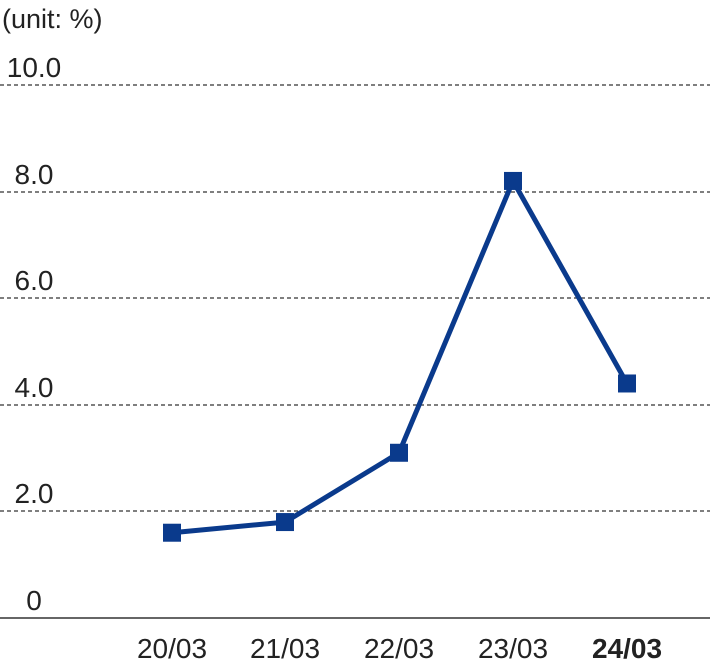  I want to click on x-tick-labels: 20/03 21/03 22/03 23/03 24/03, so click(399, 646).